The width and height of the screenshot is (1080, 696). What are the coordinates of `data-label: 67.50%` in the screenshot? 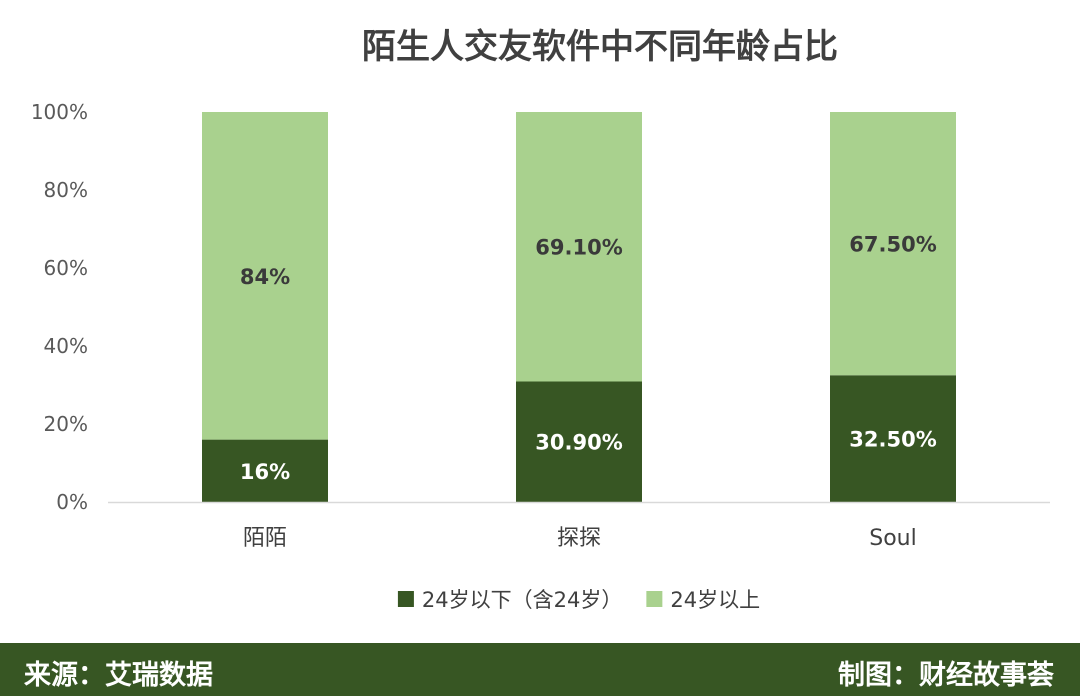 It's located at (892, 245).